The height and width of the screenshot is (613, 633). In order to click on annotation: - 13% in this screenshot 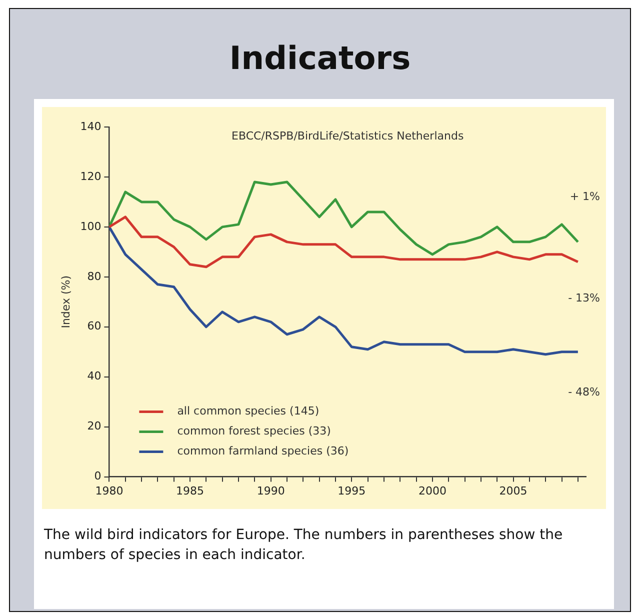, I will do `click(584, 297)`.